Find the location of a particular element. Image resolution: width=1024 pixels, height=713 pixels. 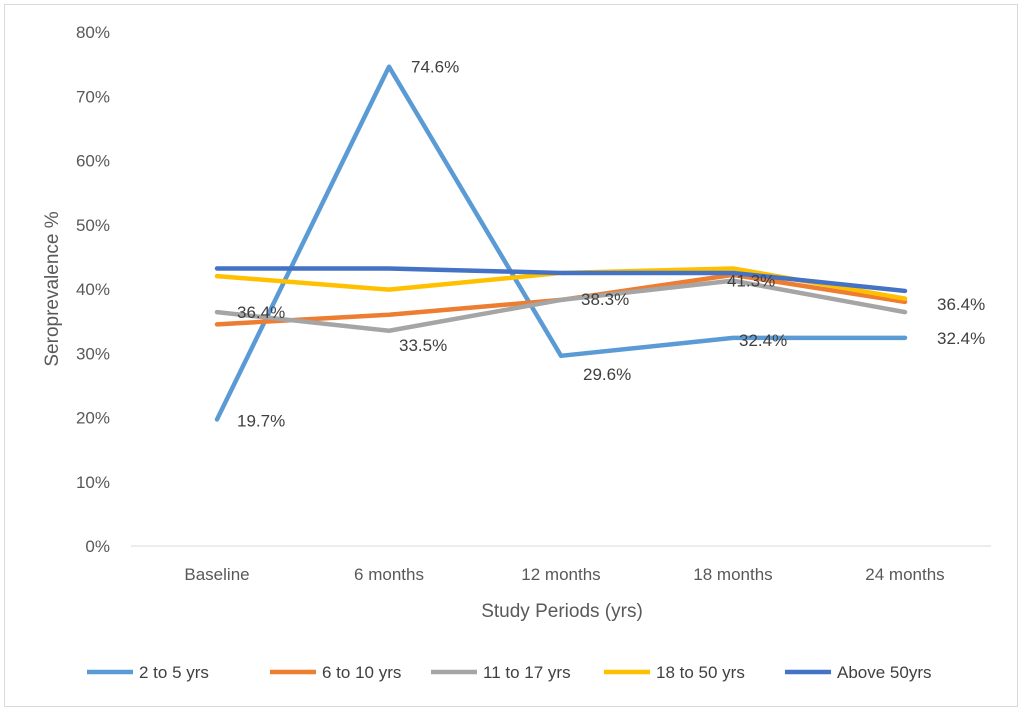

y-tick-label: 20% is located at coordinates (93, 418).